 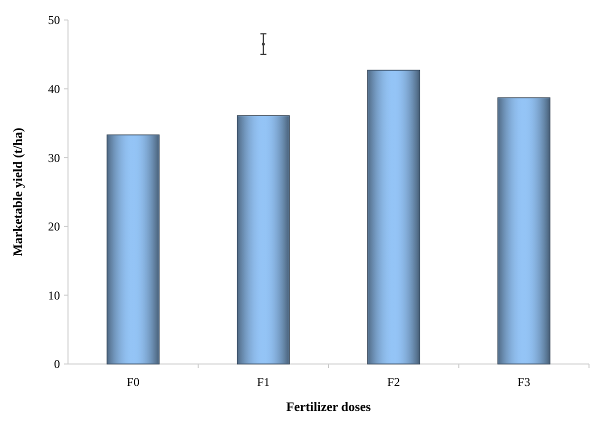 What do you see at coordinates (54, 157) in the screenshot?
I see `y-tick-label: 30` at bounding box center [54, 157].